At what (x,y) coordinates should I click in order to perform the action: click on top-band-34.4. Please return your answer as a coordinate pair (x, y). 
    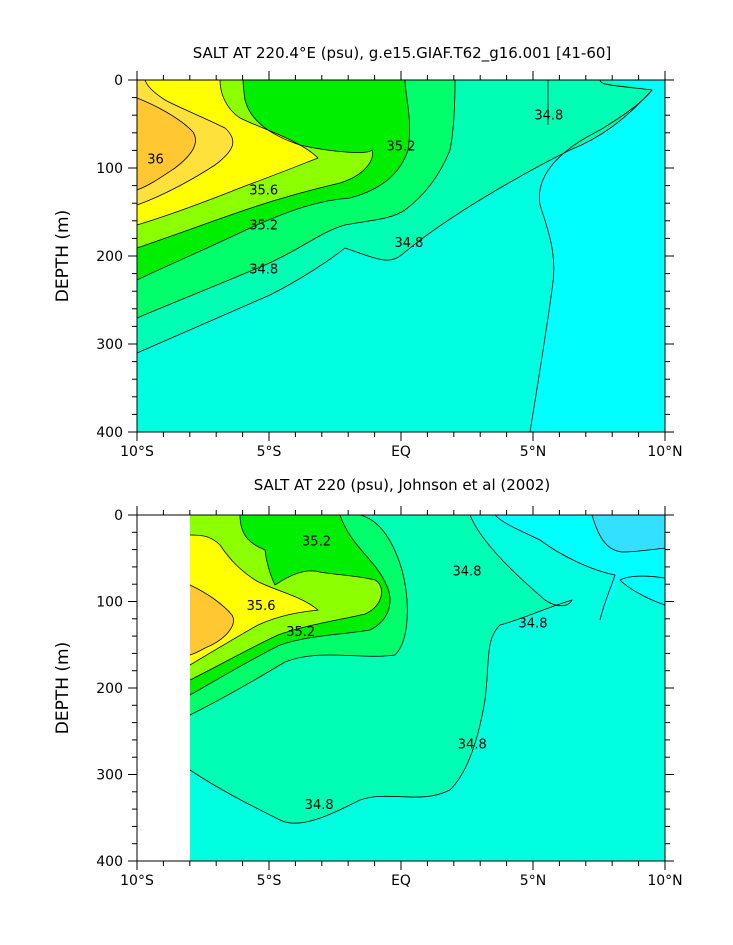
    Looking at the image, I should click on (597, 256).